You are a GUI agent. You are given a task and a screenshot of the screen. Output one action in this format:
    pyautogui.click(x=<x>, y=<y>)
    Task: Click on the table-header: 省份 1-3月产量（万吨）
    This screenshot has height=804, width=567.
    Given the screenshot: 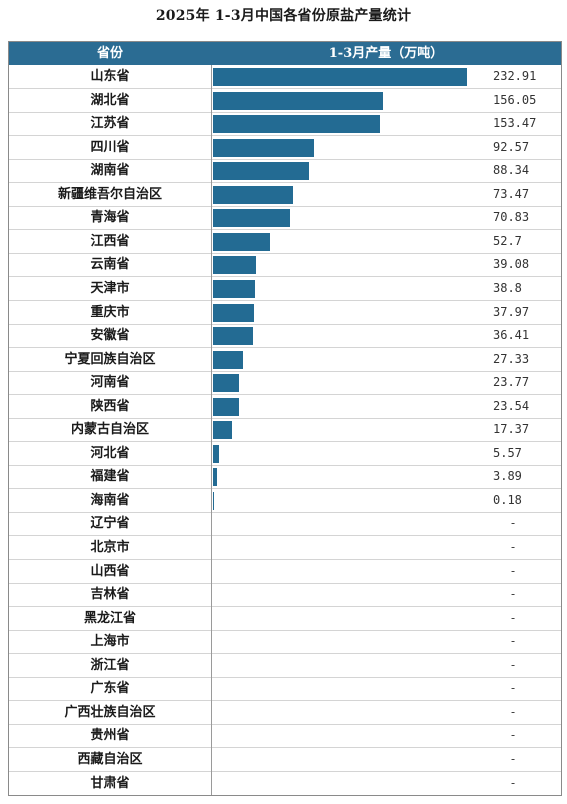 What is the action you would take?
    pyautogui.click(x=285, y=53)
    